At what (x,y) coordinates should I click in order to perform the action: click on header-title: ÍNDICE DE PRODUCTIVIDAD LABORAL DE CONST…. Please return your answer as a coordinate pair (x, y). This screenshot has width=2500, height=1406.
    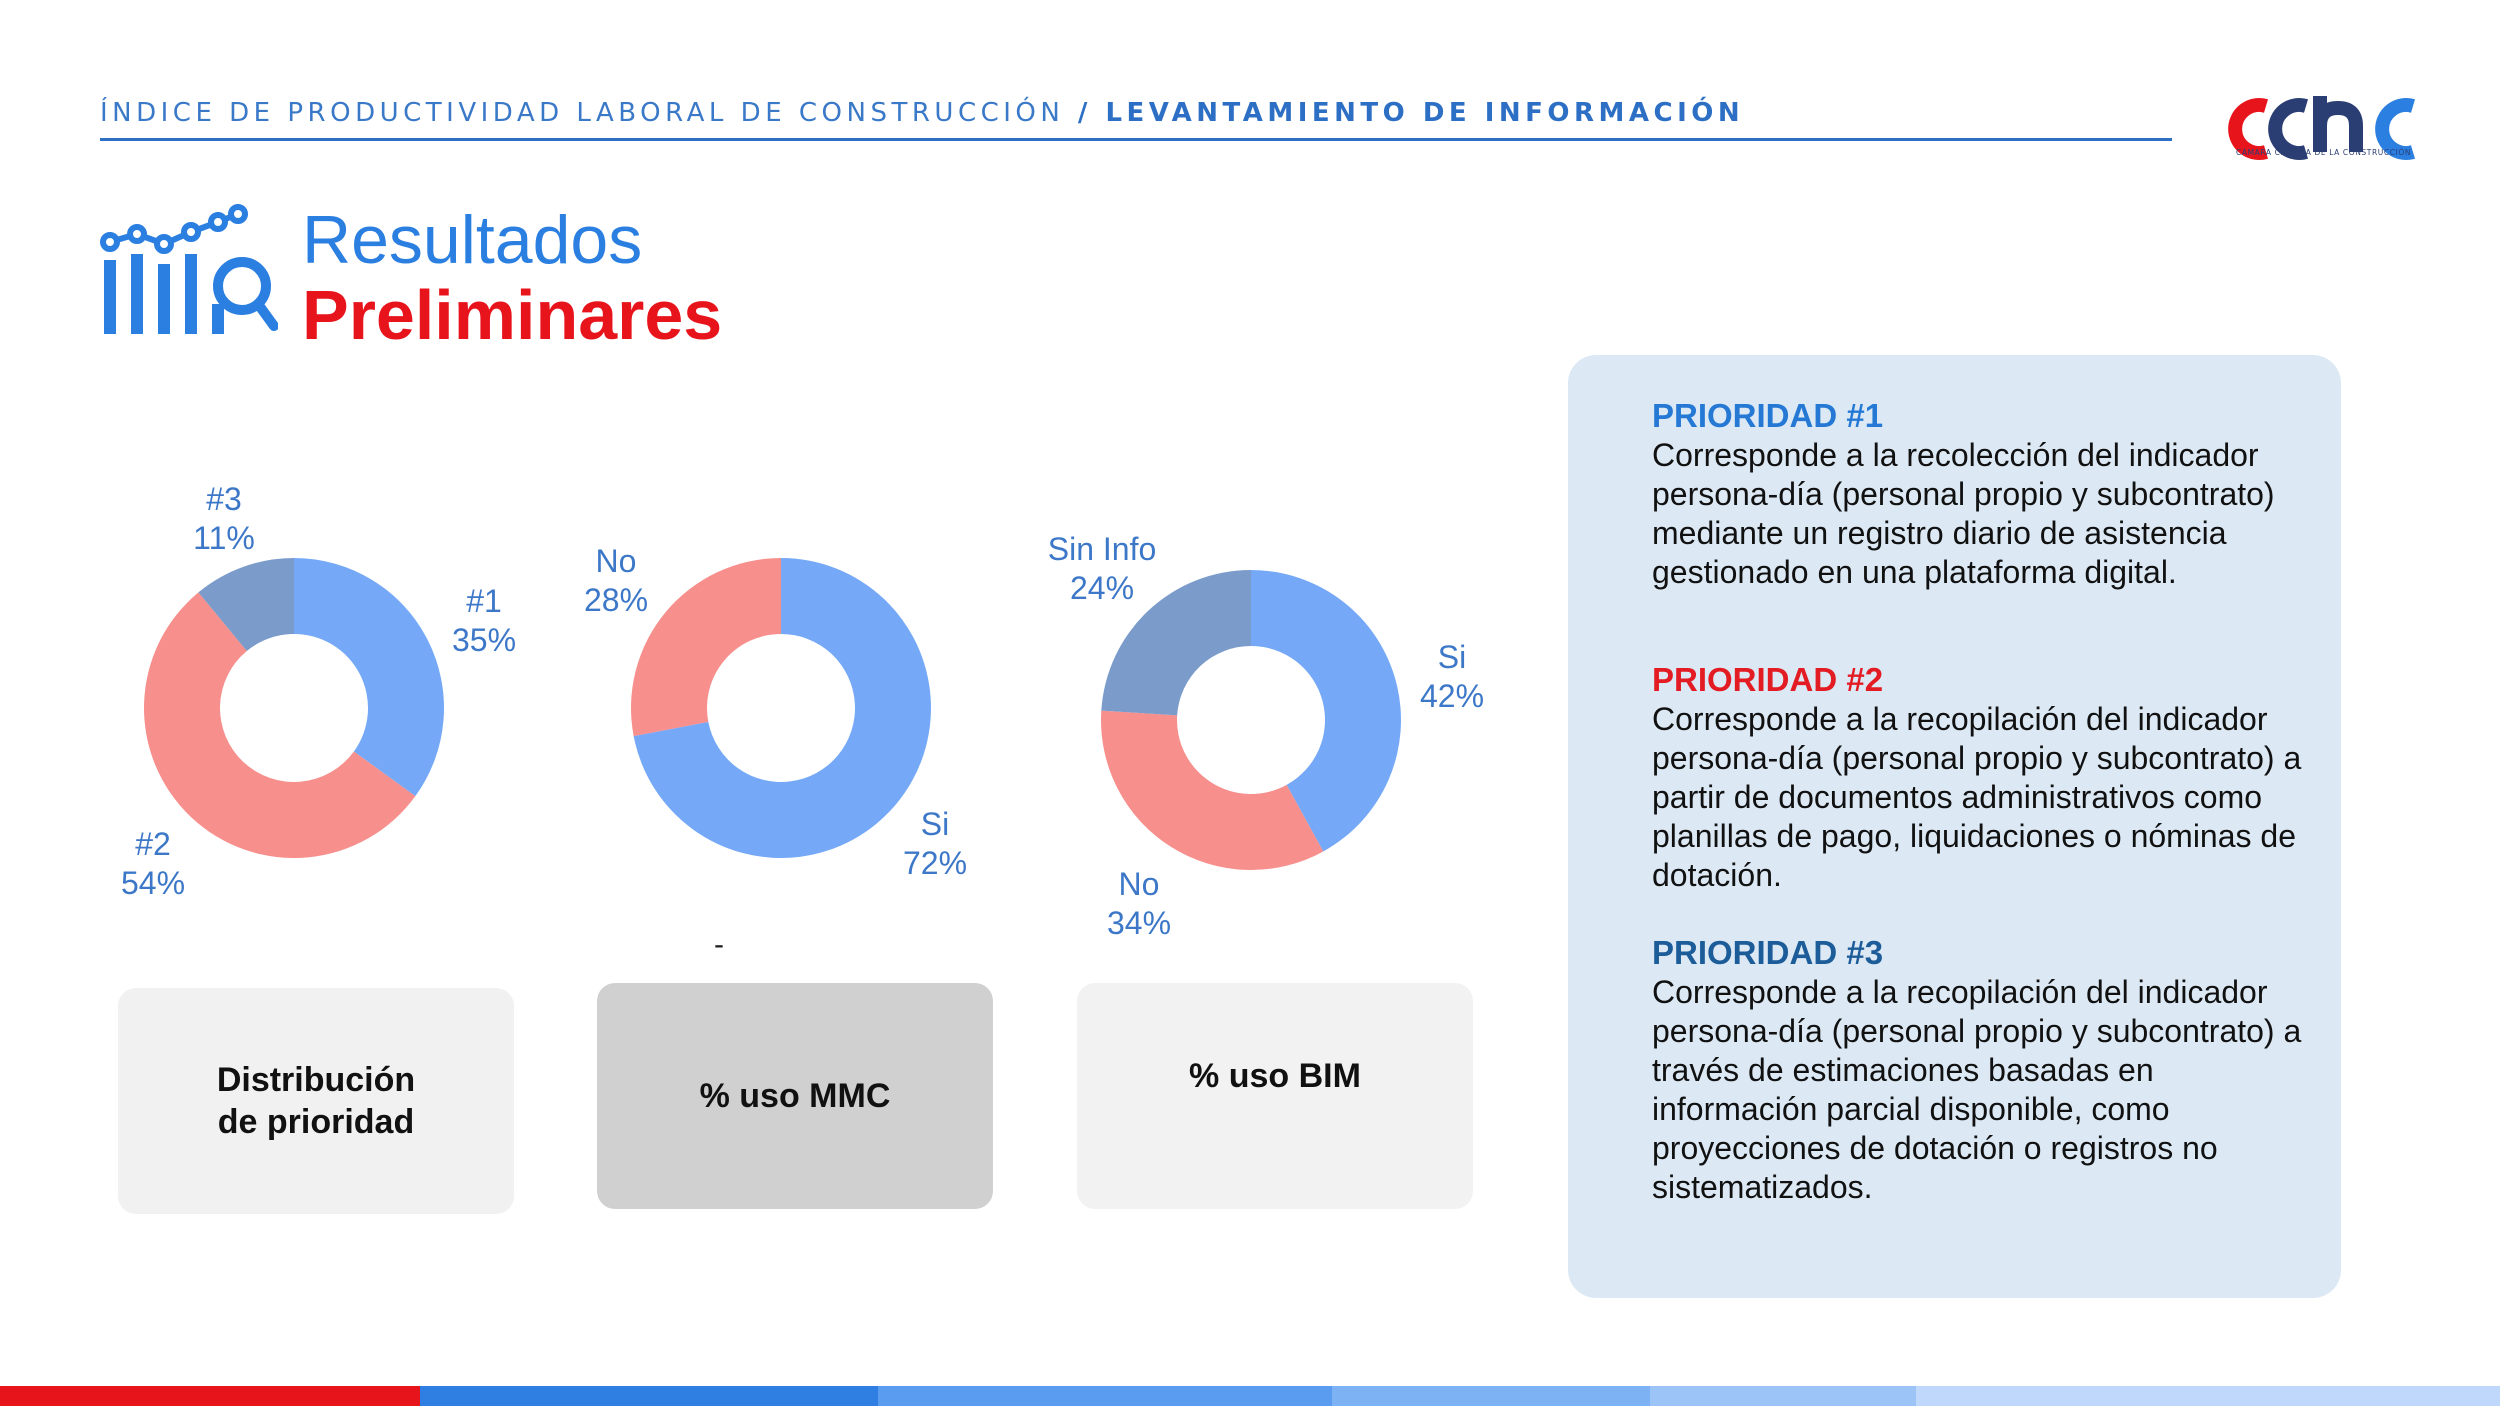
    Looking at the image, I should click on (922, 113).